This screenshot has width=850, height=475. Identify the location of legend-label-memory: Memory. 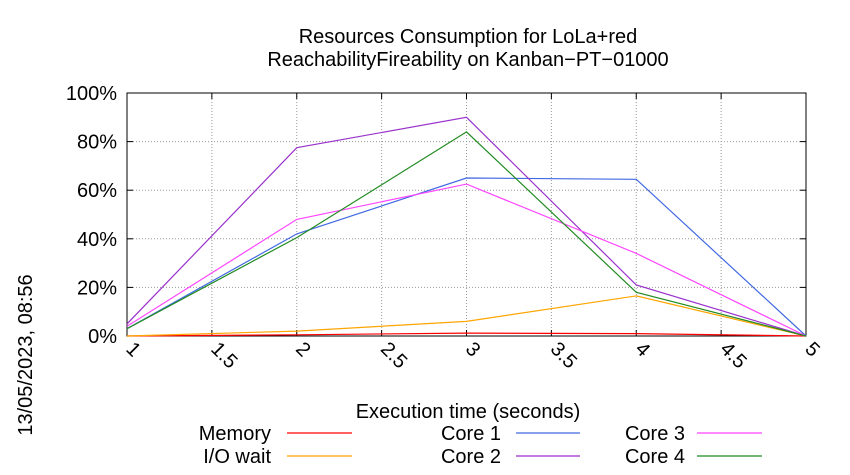
(235, 434).